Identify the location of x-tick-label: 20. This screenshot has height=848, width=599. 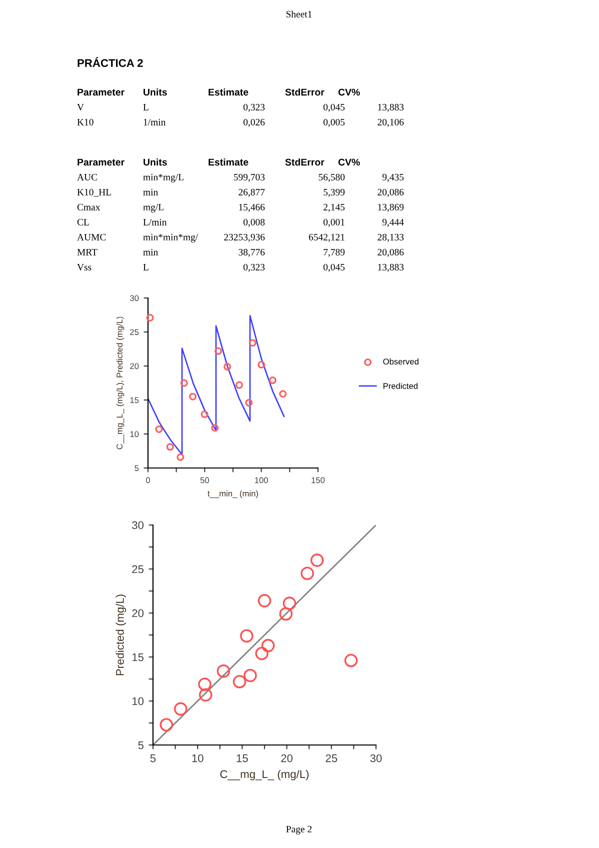
(287, 758).